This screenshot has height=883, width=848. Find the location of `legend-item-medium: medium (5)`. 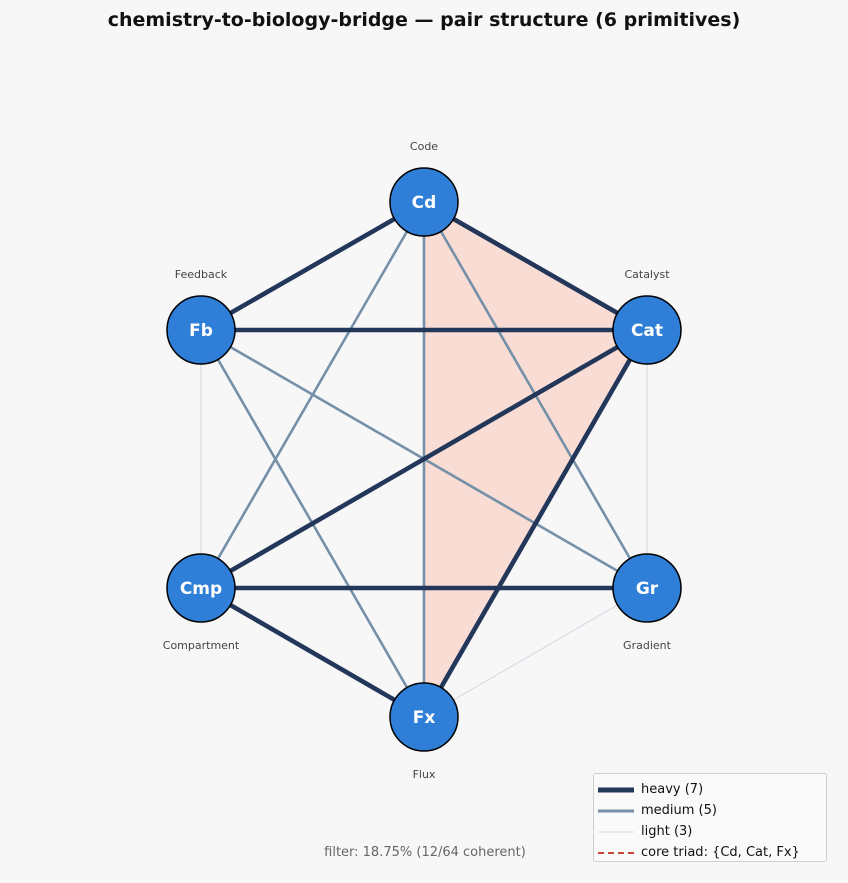

legend-item-medium: medium (5) is located at coordinates (710, 810).